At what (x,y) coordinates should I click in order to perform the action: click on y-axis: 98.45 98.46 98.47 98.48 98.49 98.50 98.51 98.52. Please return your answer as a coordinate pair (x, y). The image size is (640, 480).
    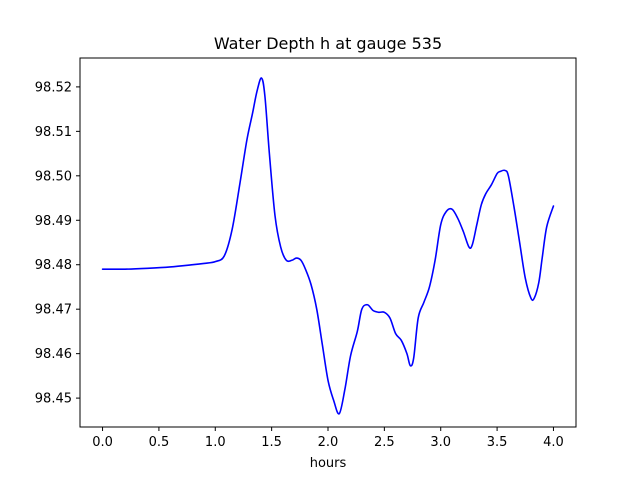
    Looking at the image, I should click on (57, 243).